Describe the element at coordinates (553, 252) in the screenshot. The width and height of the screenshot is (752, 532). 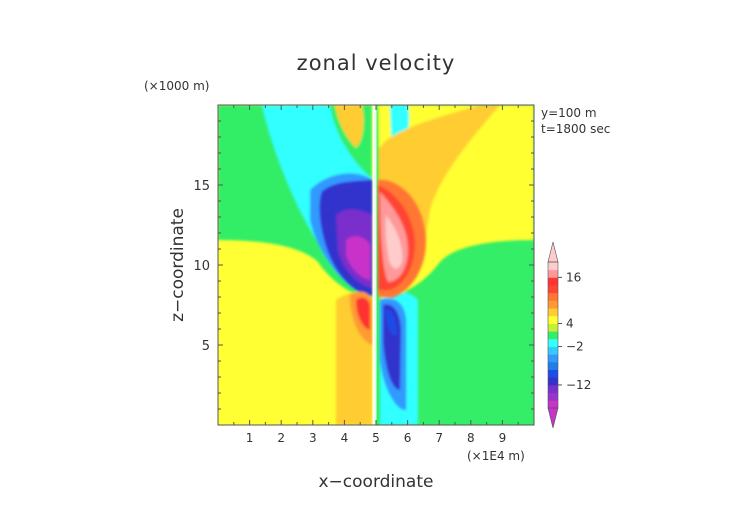
I see `colorbar-top-arrow` at that location.